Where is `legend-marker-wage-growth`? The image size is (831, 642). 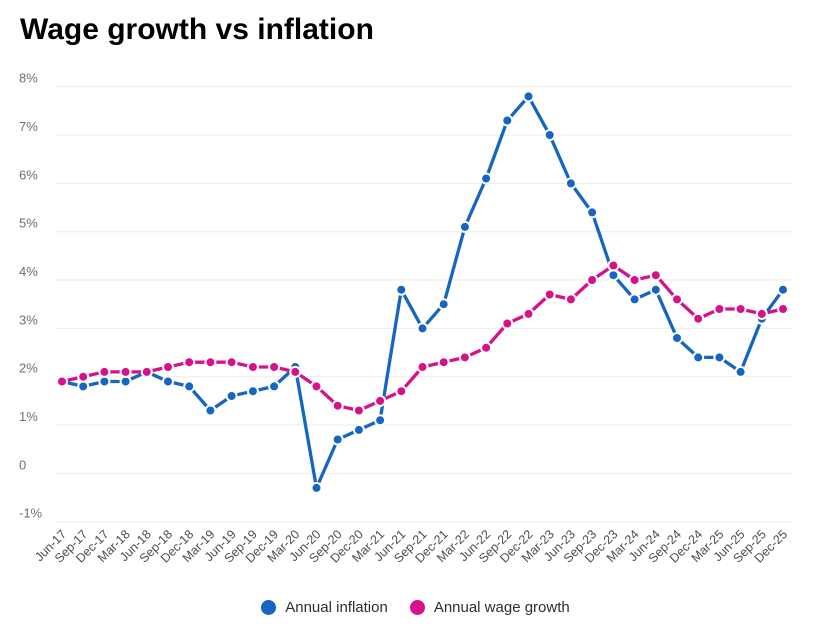 legend-marker-wage-growth is located at coordinates (417, 607).